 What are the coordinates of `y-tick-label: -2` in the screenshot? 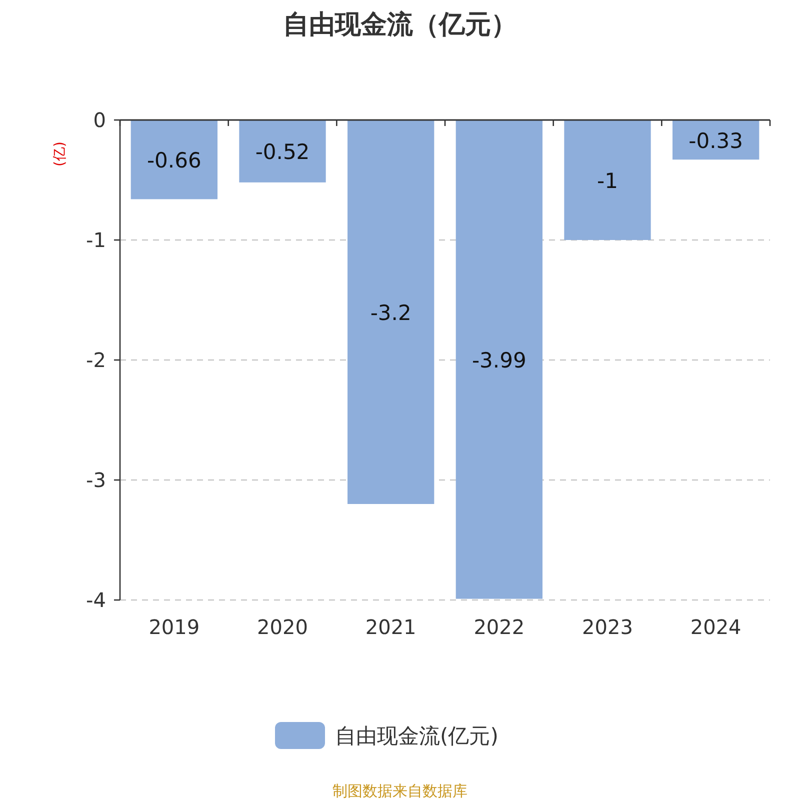 It's located at (96, 360).